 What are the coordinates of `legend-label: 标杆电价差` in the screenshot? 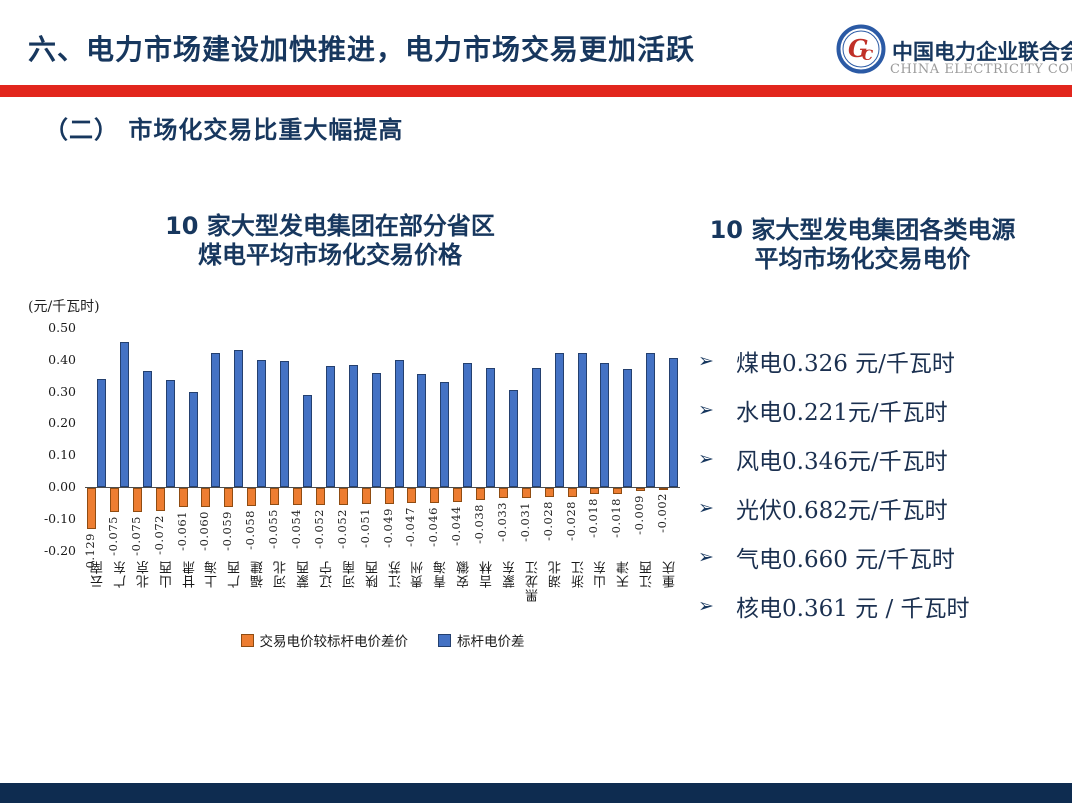 It's located at (491, 642).